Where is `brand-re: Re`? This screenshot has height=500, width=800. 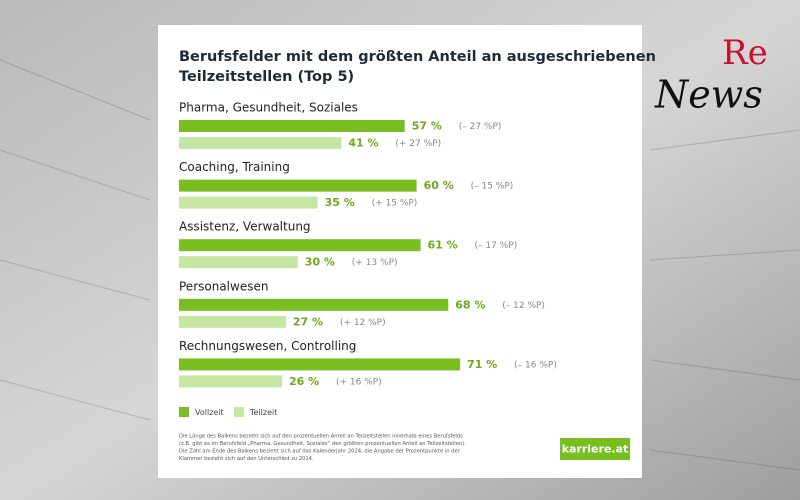
brand-re: Re is located at coordinates (745, 53).